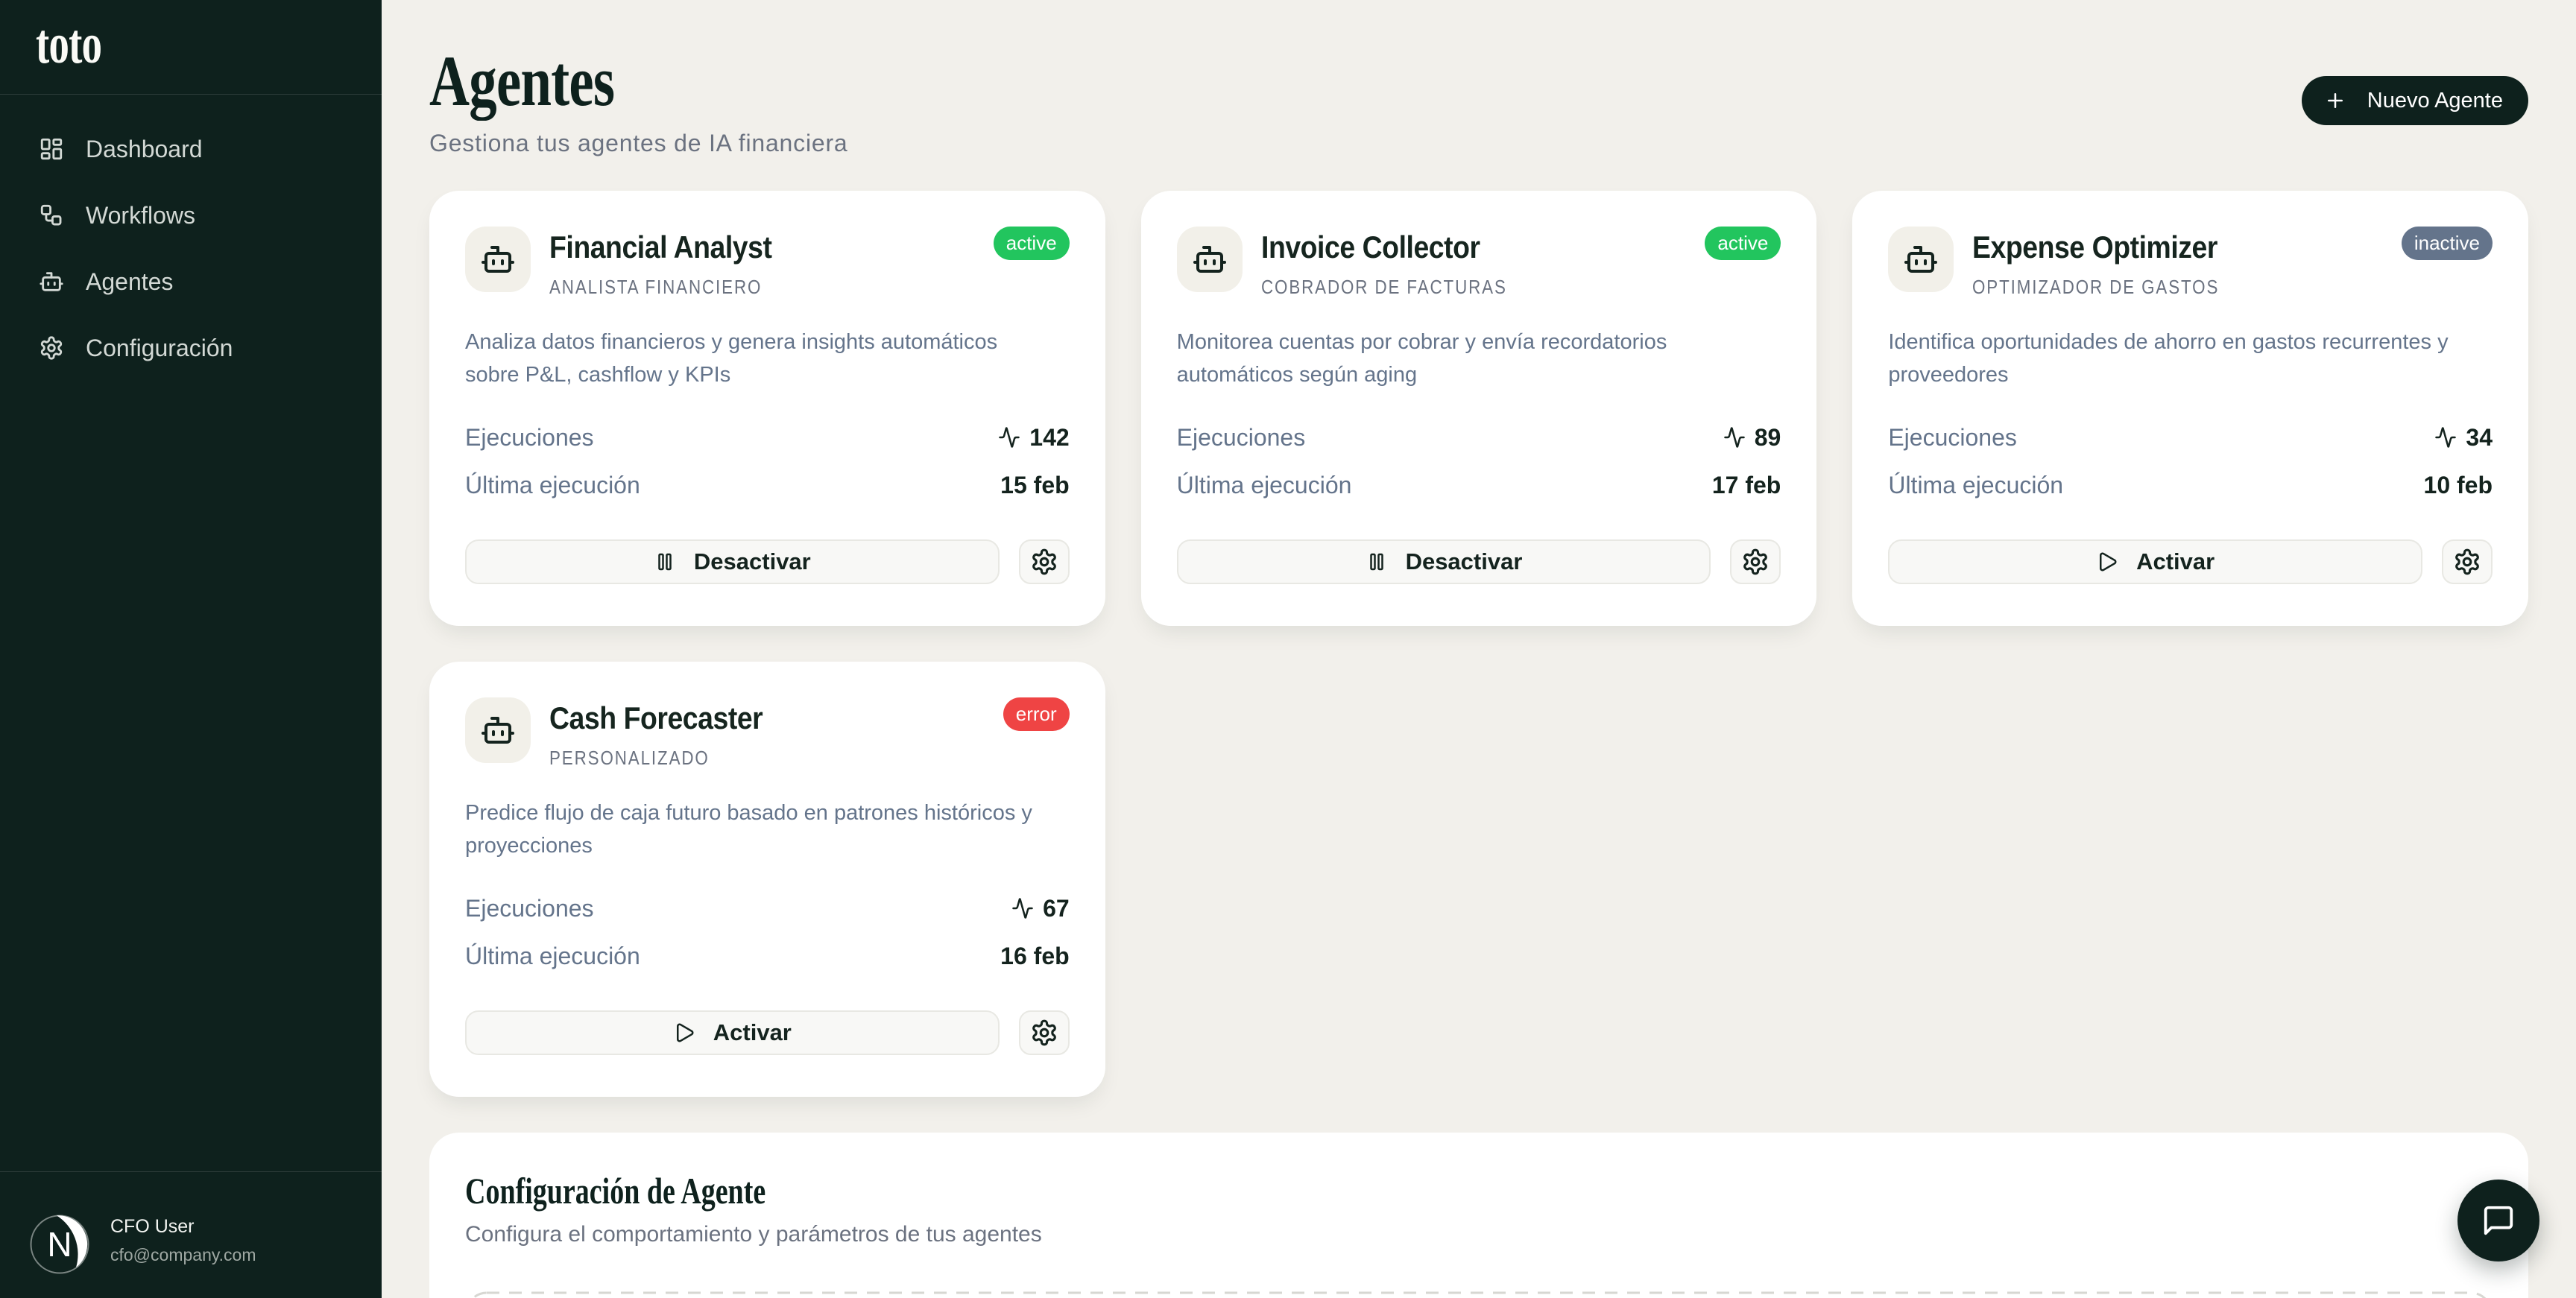 Image resolution: width=2576 pixels, height=1298 pixels. I want to click on svg-text: N, so click(60, 1244).